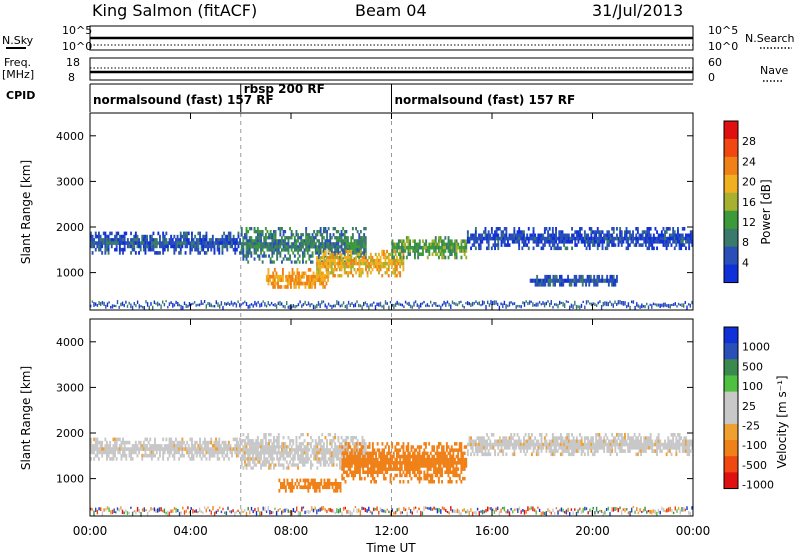 The image size is (800, 554). I want to click on power-colorbar-tick: 24, so click(749, 161).